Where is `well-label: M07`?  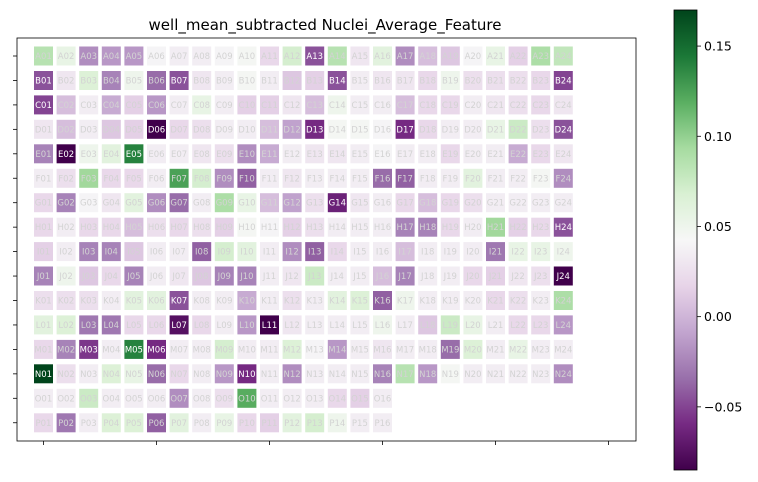 well-label: M07 is located at coordinates (179, 350).